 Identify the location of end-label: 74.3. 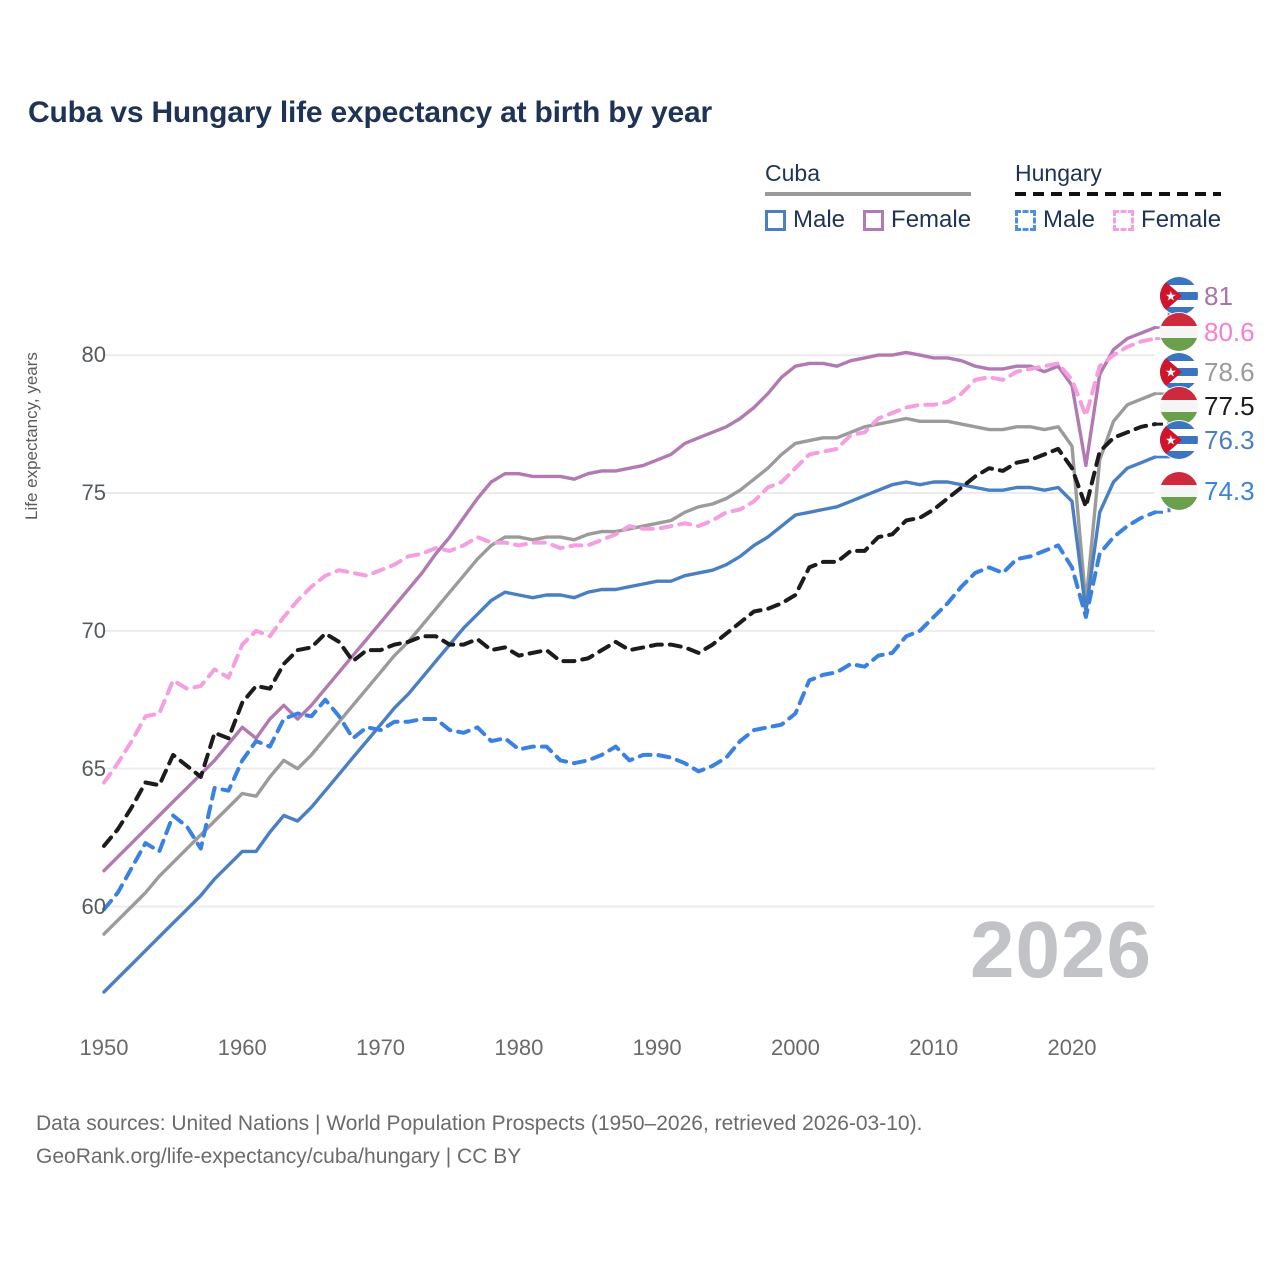
(1207, 491).